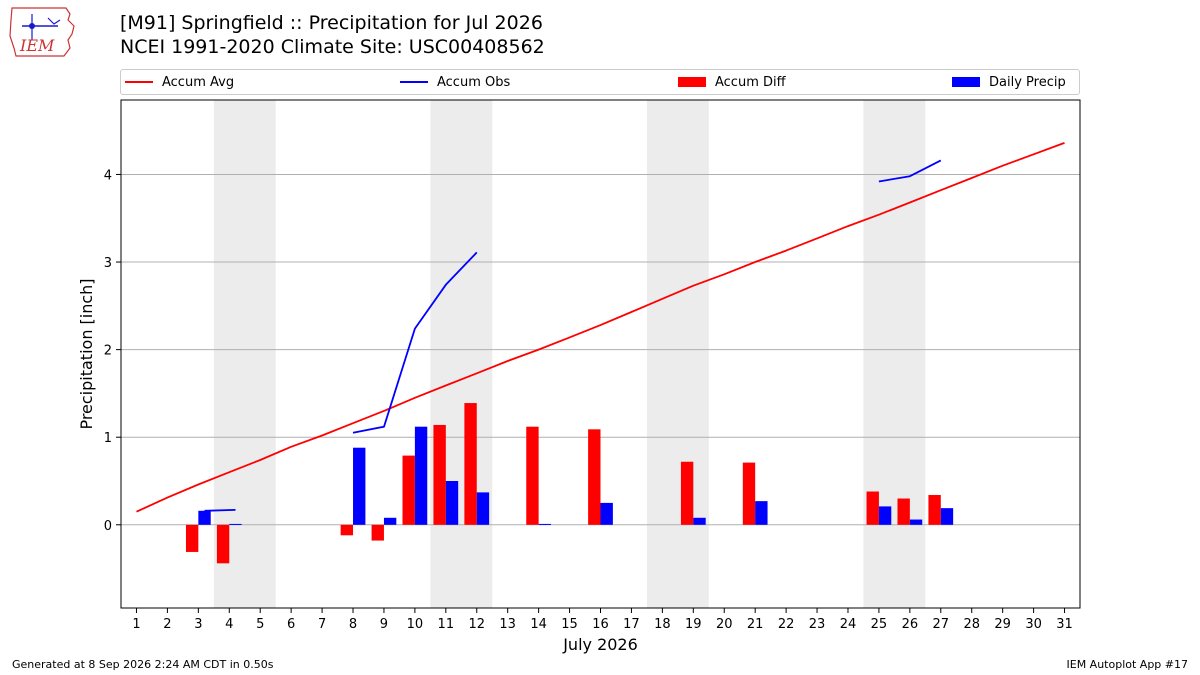  I want to click on chart-subtitle: NCEI 1991-2020 Climate Site: USC00408562, so click(332, 47).